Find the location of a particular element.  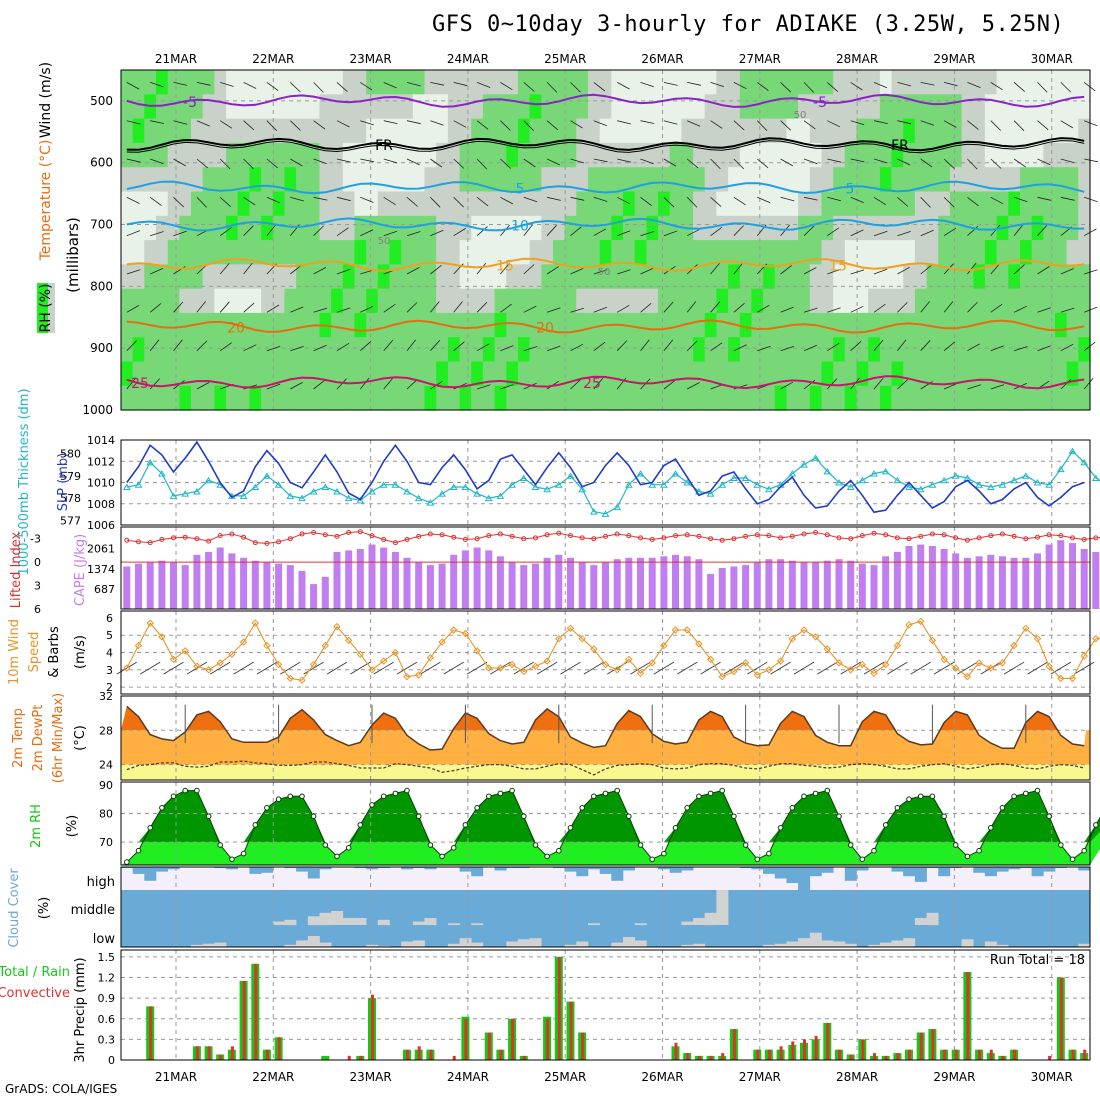

cloud-middle-bar is located at coordinates (313, 921).